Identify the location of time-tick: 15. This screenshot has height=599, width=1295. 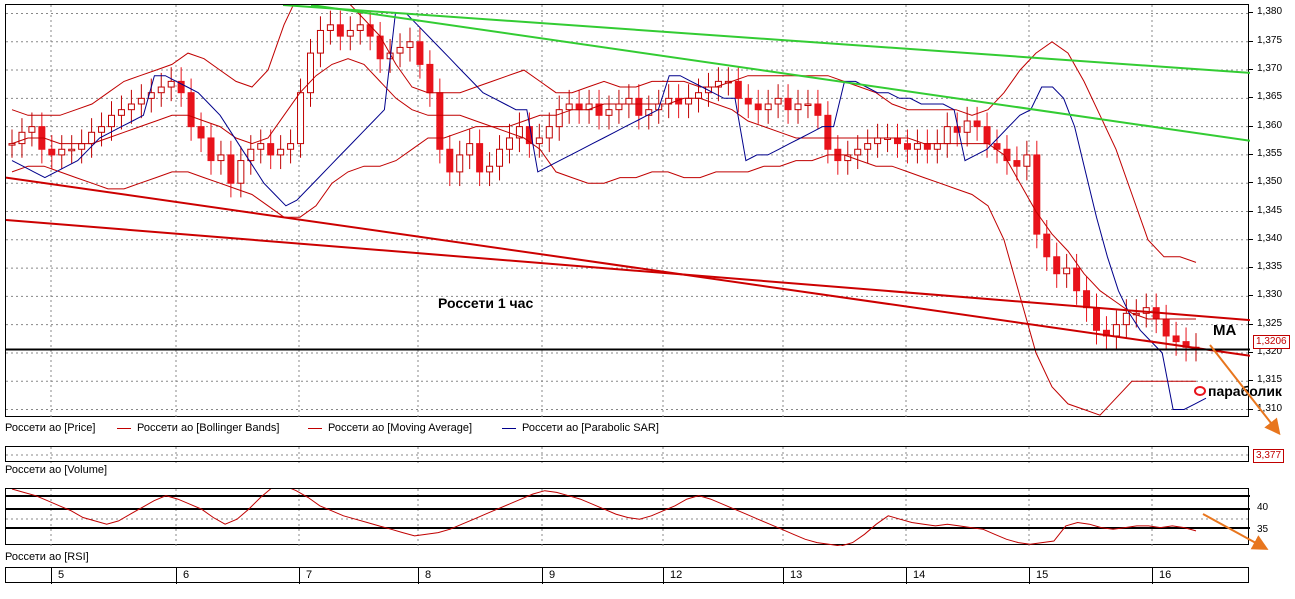
(1038, 576).